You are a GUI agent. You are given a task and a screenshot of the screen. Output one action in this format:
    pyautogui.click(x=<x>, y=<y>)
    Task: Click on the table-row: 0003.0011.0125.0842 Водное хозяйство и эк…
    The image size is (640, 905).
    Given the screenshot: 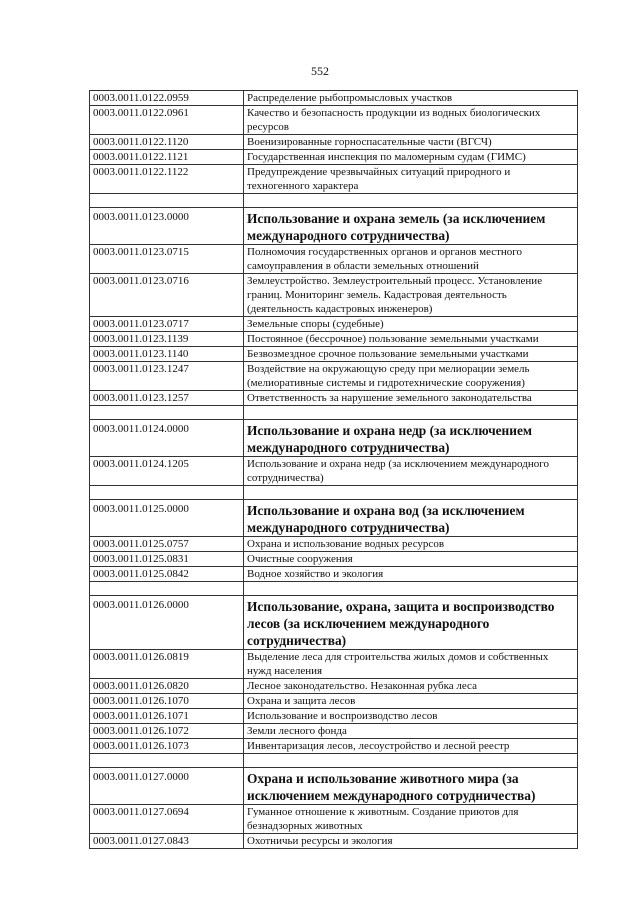 What is the action you would take?
    pyautogui.click(x=333, y=574)
    